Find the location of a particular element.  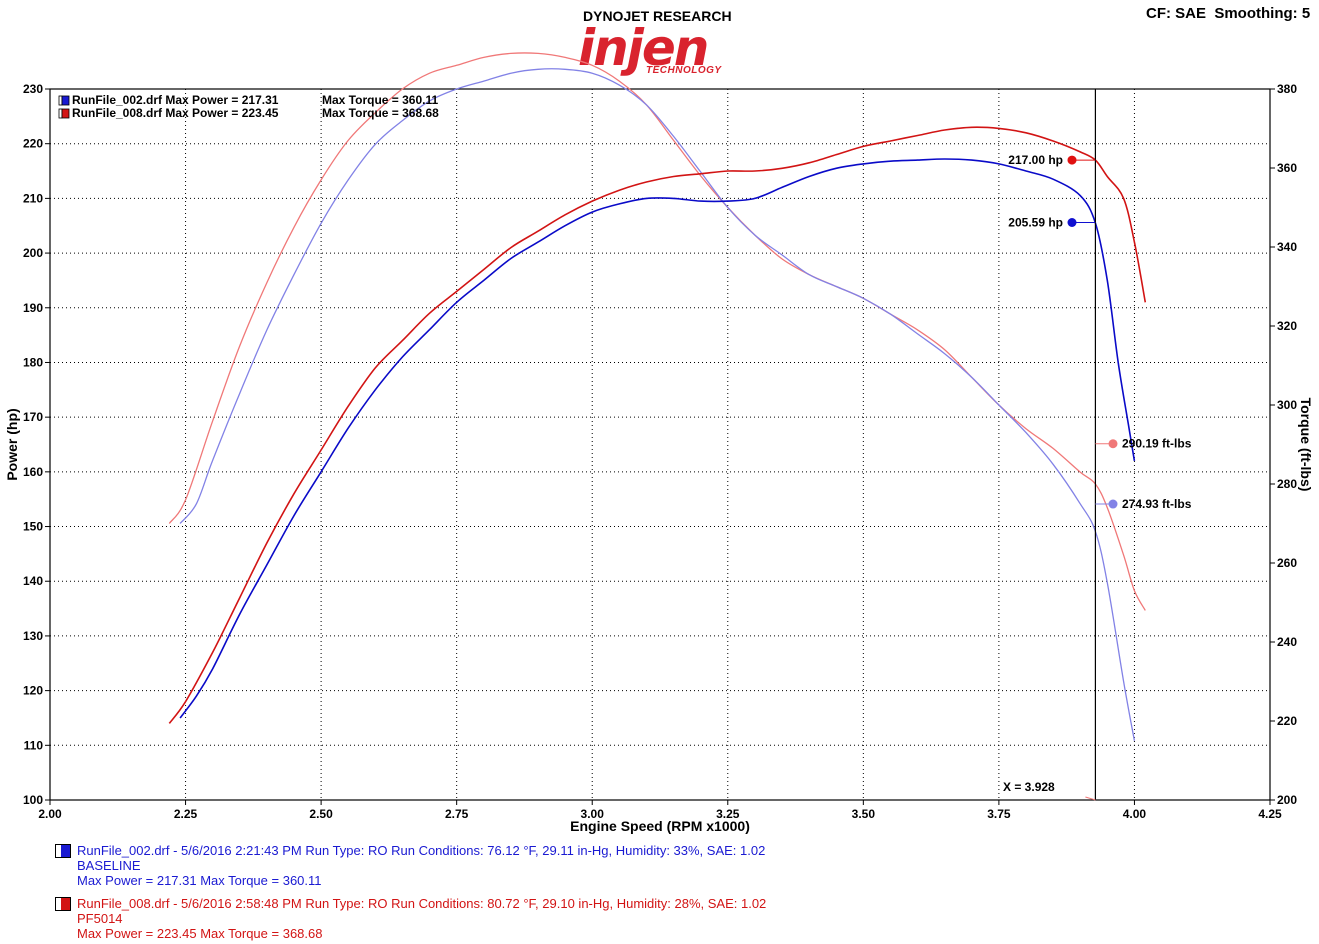

y-tick-label-5: 150 is located at coordinates (33, 527).